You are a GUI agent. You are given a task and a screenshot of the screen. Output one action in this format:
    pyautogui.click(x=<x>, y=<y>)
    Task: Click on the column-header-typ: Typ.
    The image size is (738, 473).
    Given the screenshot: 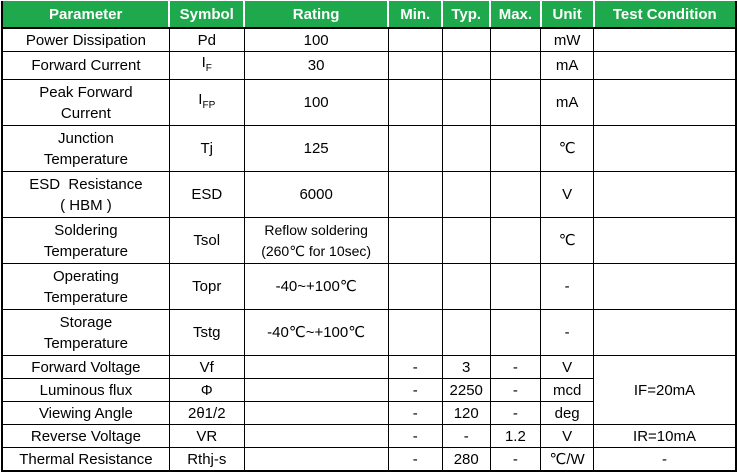 What is the action you would take?
    pyautogui.click(x=466, y=15)
    